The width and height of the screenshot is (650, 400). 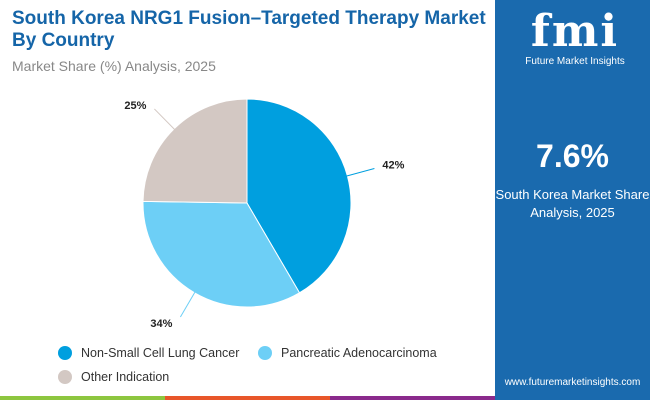 What do you see at coordinates (359, 353) in the screenshot?
I see `legend-label: Pancreatic Adenocarcinoma` at bounding box center [359, 353].